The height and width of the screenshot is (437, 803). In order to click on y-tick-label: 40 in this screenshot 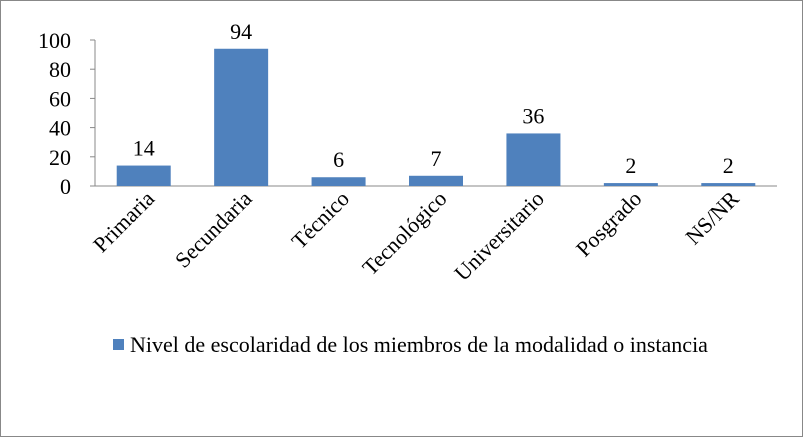, I will do `click(60, 128)`.